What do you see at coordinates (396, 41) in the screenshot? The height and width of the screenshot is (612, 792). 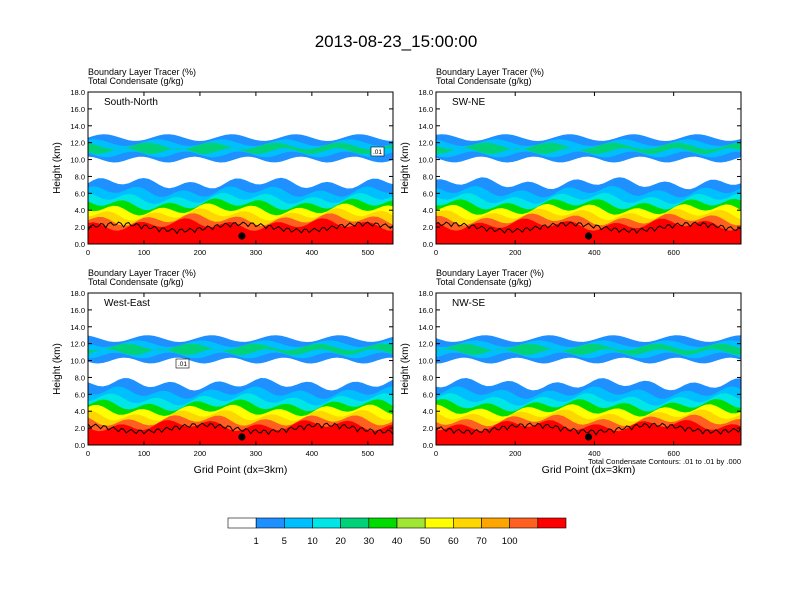 I see `figure-title: 2013-08-23_15:00:00` at bounding box center [396, 41].